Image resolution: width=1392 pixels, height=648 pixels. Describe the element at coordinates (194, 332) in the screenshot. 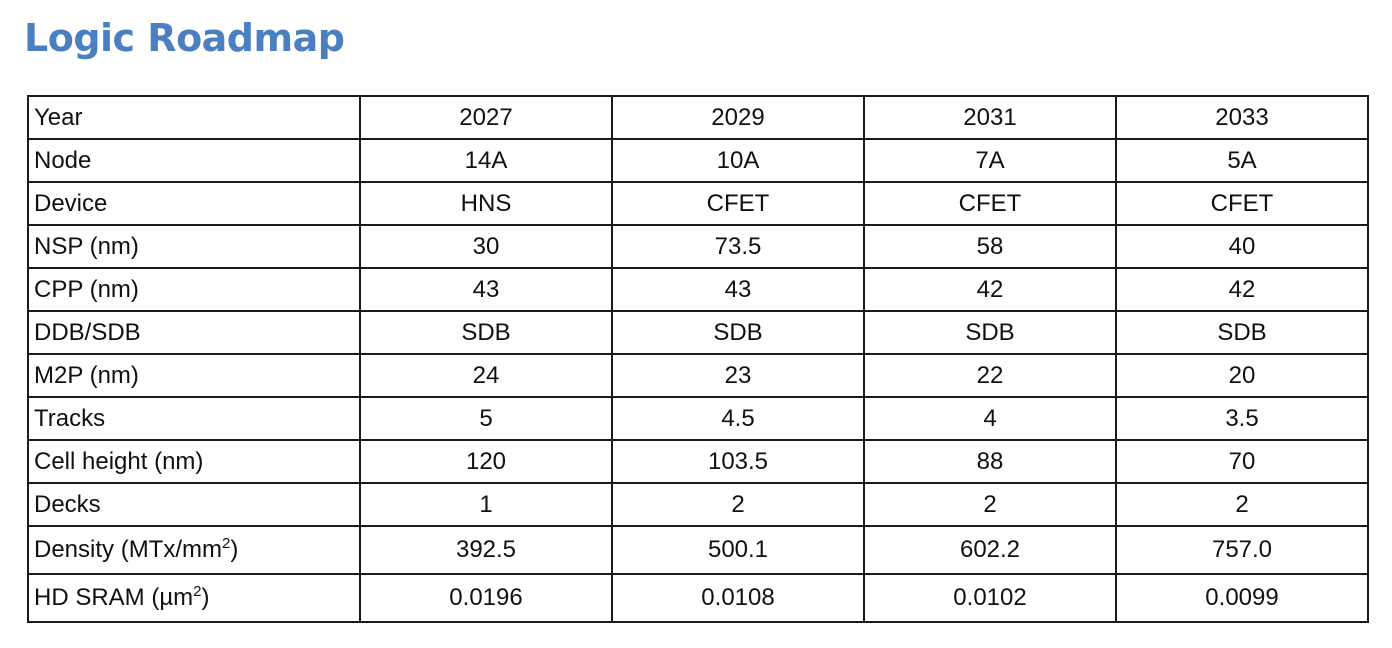

I see `row-label: DDB/SDB` at that location.